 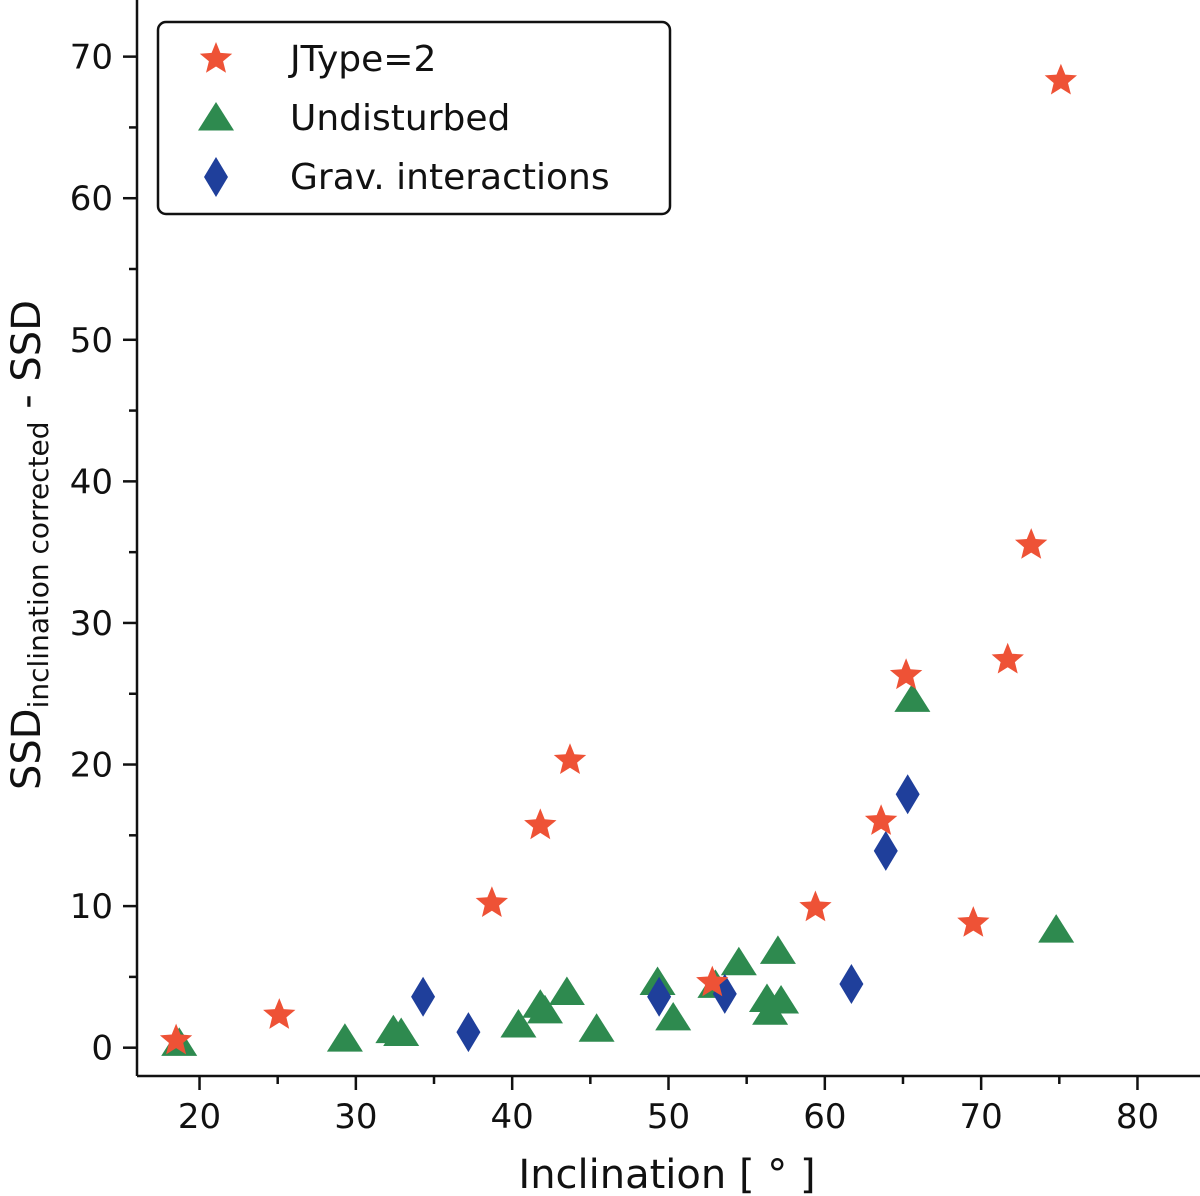 What do you see at coordinates (666, 1174) in the screenshot?
I see `x-axis-title: Inclination [ ° ]` at bounding box center [666, 1174].